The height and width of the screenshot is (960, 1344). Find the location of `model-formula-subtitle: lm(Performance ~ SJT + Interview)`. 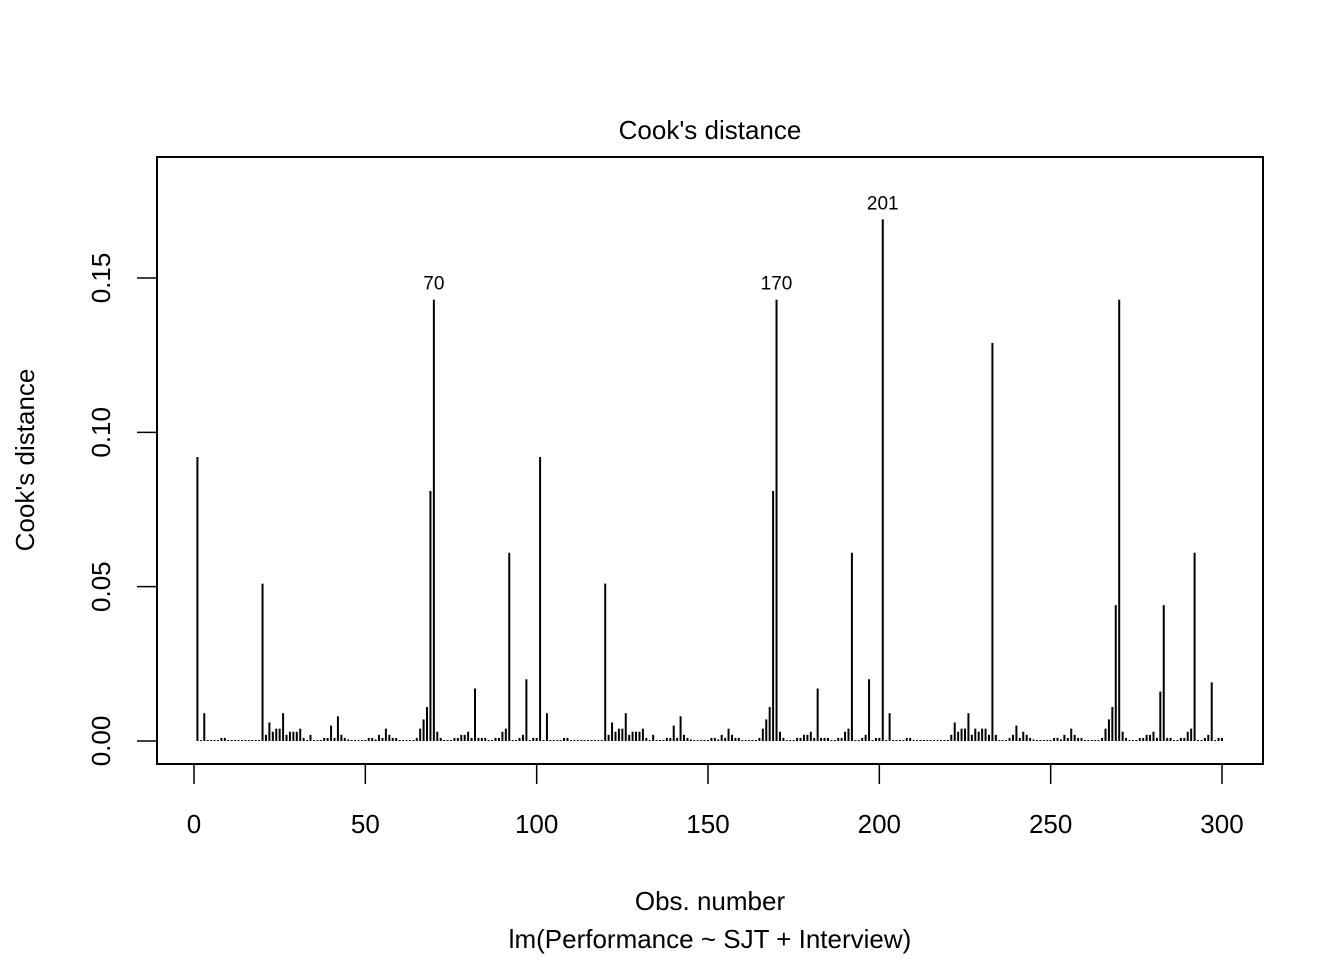

model-formula-subtitle: lm(Performance ~ SJT + Interview) is located at coordinates (710, 939).